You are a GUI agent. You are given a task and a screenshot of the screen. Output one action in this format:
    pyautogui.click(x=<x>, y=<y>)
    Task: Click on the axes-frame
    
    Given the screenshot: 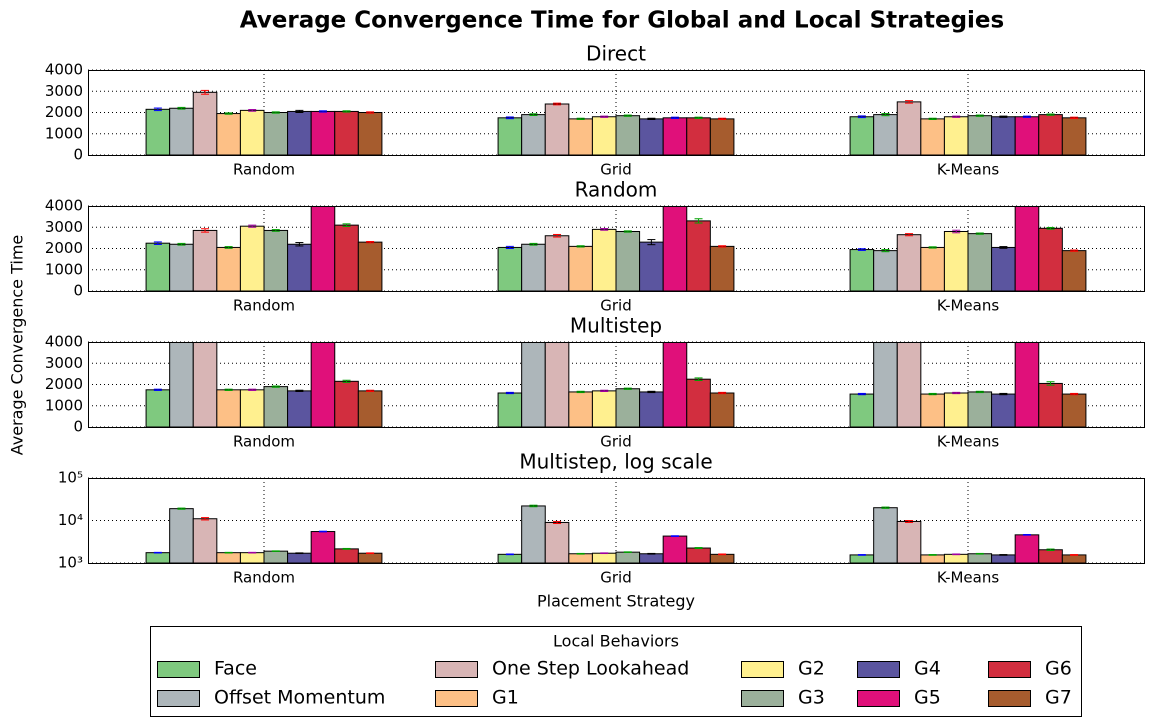 What is the action you would take?
    pyautogui.click(x=616, y=521)
    